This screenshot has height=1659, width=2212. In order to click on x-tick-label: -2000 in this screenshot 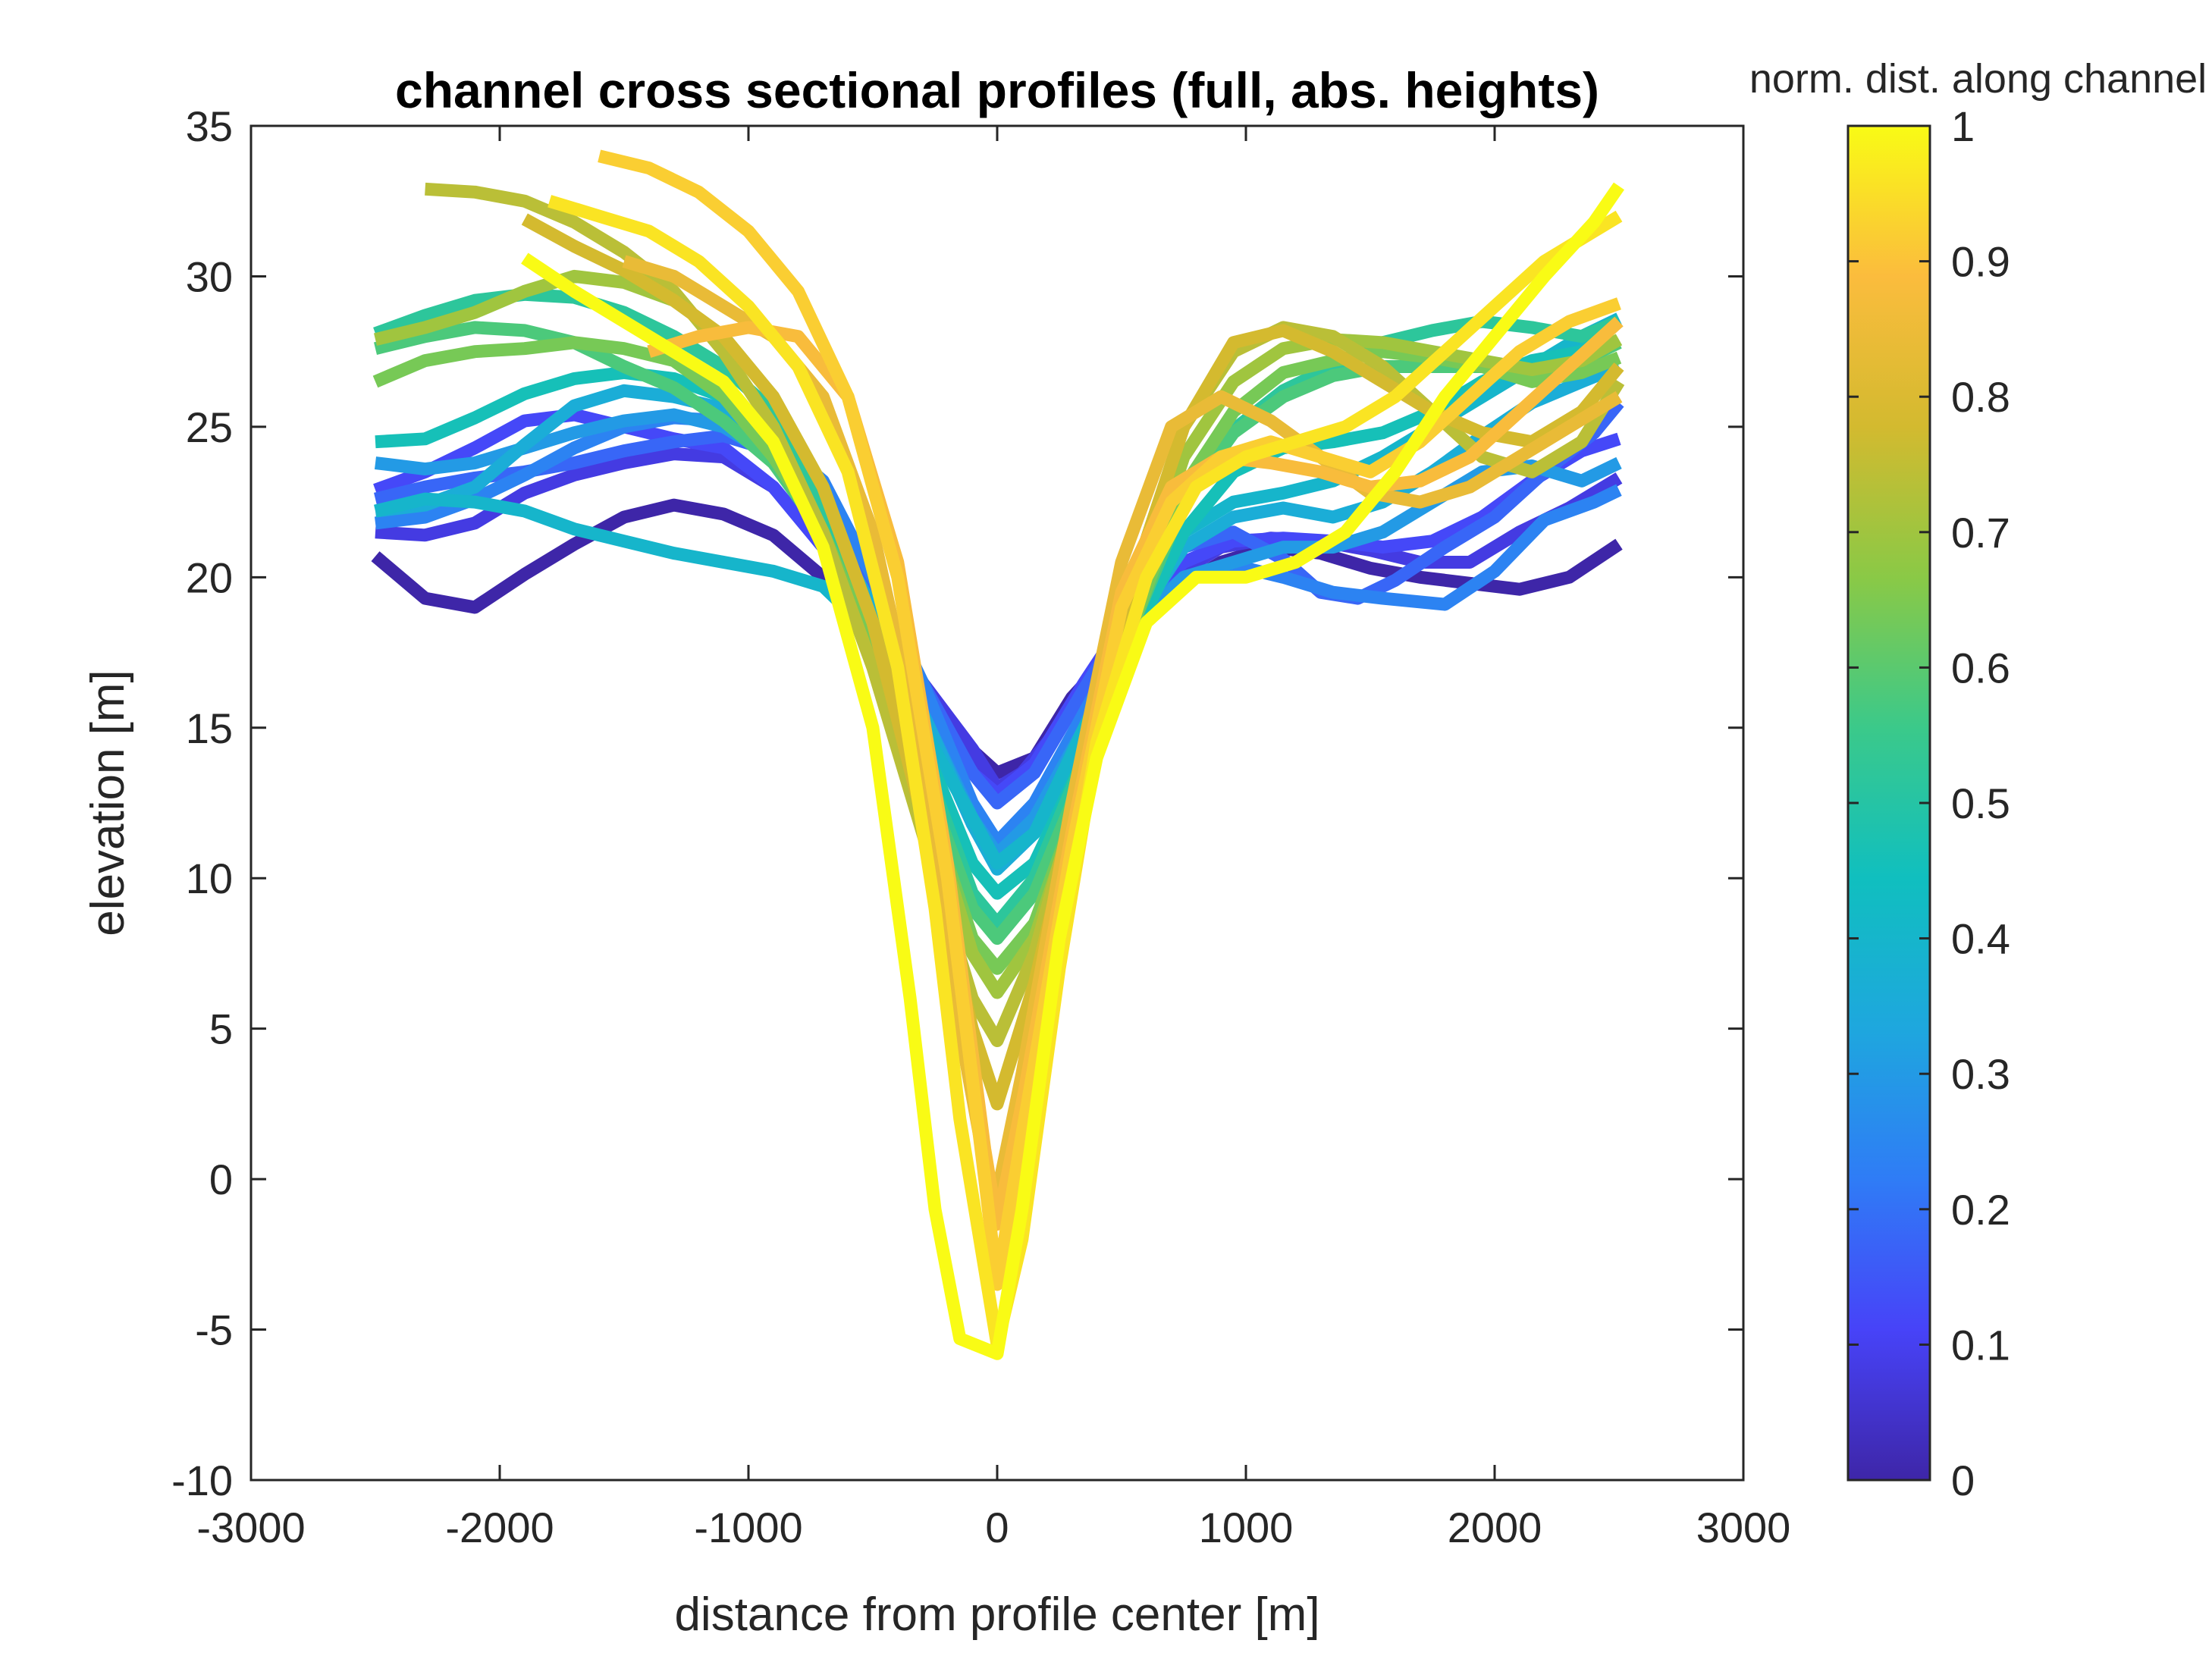, I will do `click(499, 1527)`.